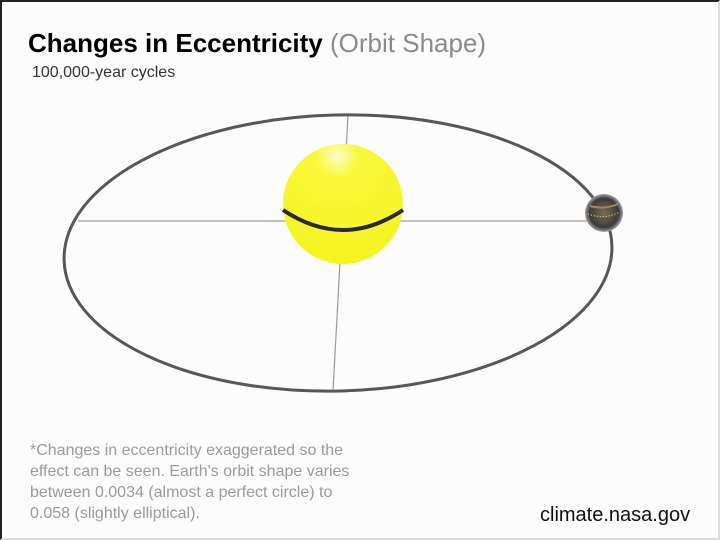 This screenshot has width=720, height=540. Describe the element at coordinates (104, 72) in the screenshot. I see `subtitle: 100,000-year cycles` at that location.